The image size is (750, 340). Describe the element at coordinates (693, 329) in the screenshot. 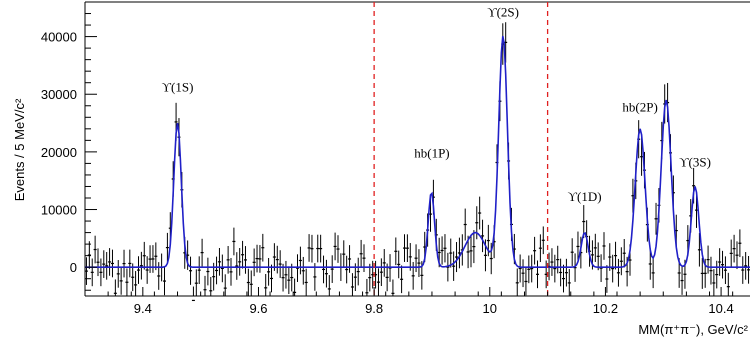

I see `x-axis-title: MM(π⁺π⁻), GeV/c²` at that location.